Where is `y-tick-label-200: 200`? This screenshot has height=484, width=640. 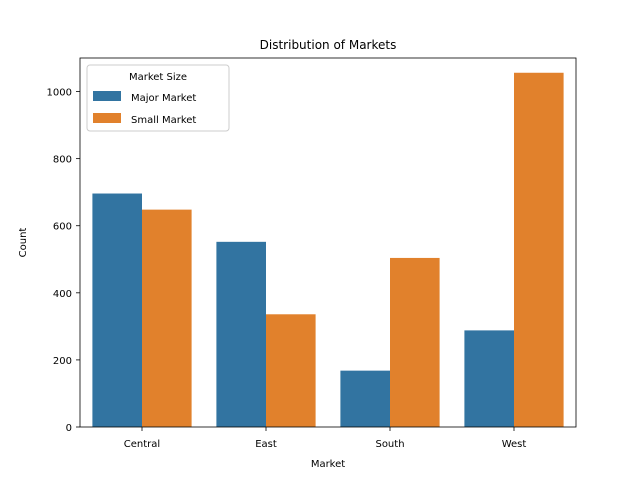
y-tick-label-200: 200 is located at coordinates (62, 361).